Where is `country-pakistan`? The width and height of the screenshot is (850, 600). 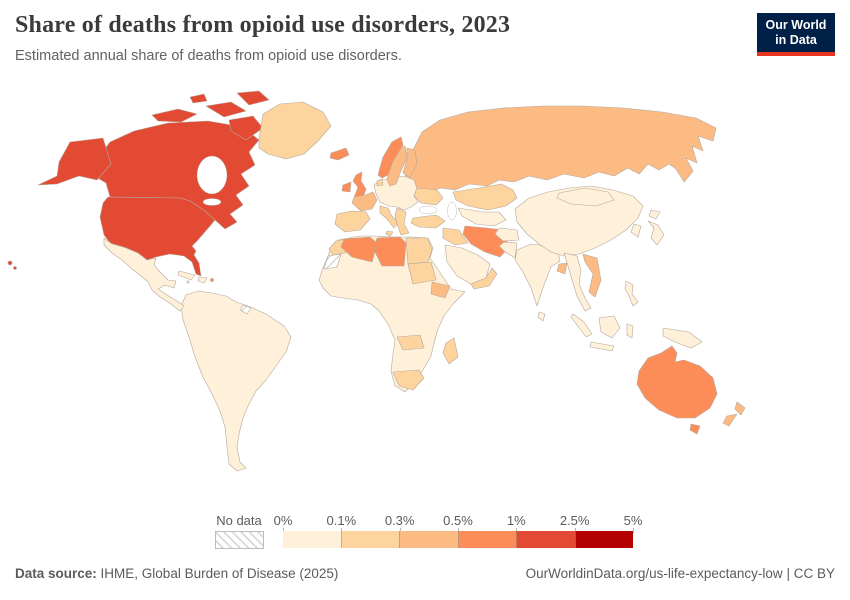
country-pakistan is located at coordinates (508, 250).